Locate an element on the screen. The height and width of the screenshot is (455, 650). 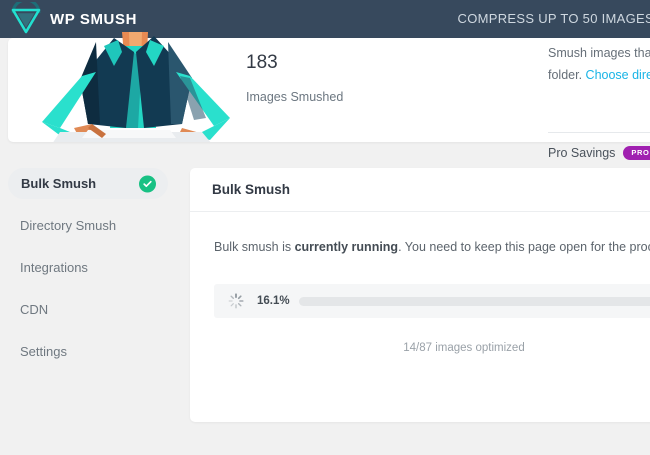
images-smushed-stat: 183 Images Smushed is located at coordinates (294, 77).